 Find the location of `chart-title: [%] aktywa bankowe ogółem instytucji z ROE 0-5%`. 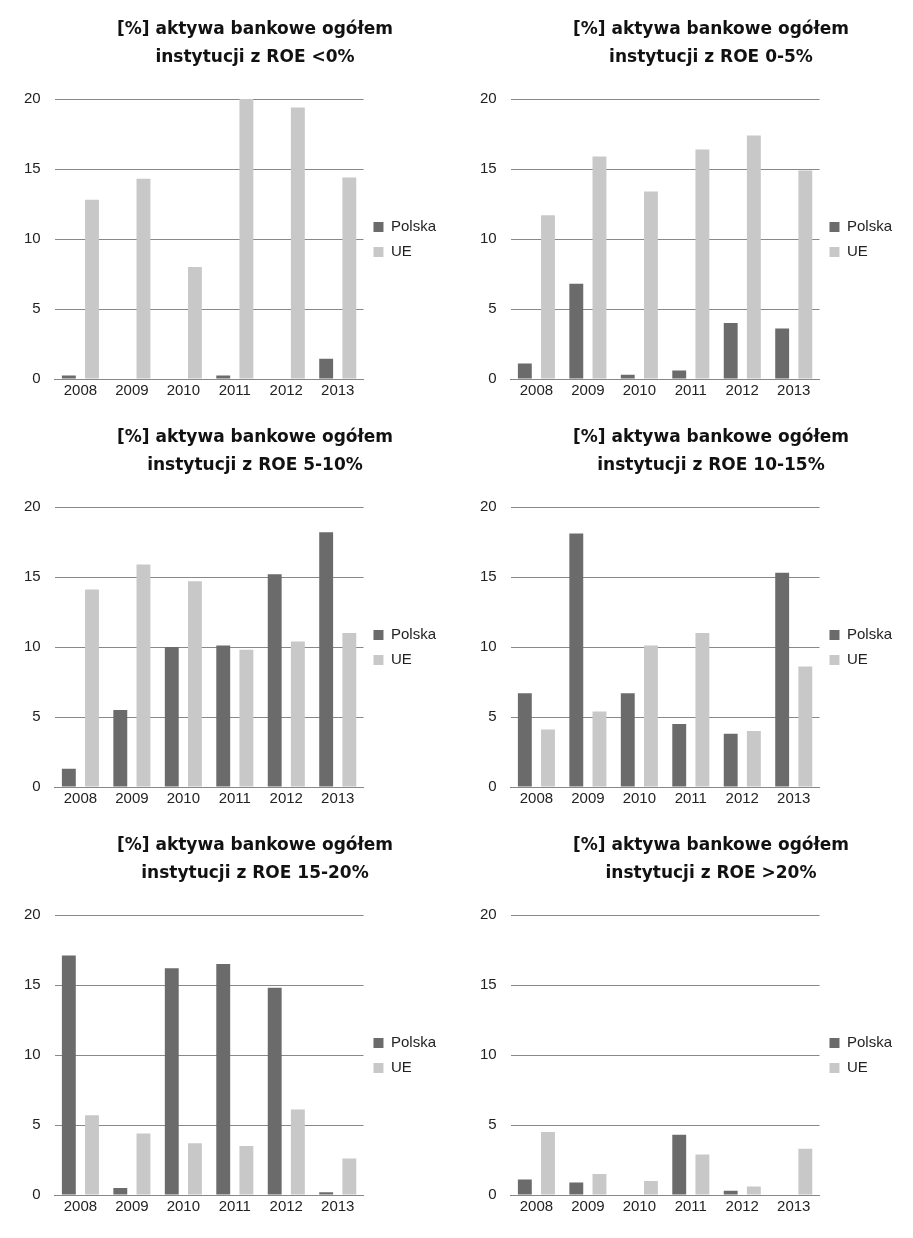

chart-title: [%] aktywa bankowe ogółem instytucji z ROE 0-5% is located at coordinates (711, 42).